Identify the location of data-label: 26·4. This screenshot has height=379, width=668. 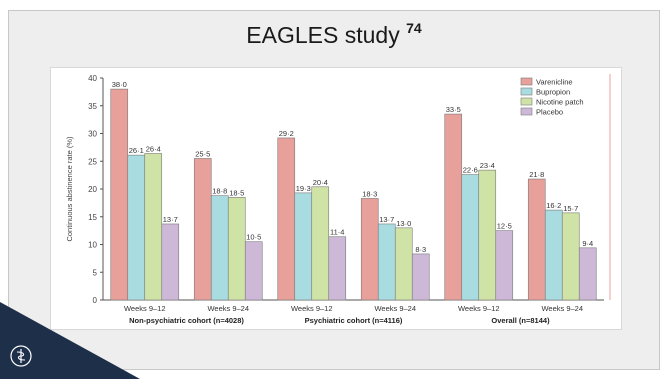
(153, 148).